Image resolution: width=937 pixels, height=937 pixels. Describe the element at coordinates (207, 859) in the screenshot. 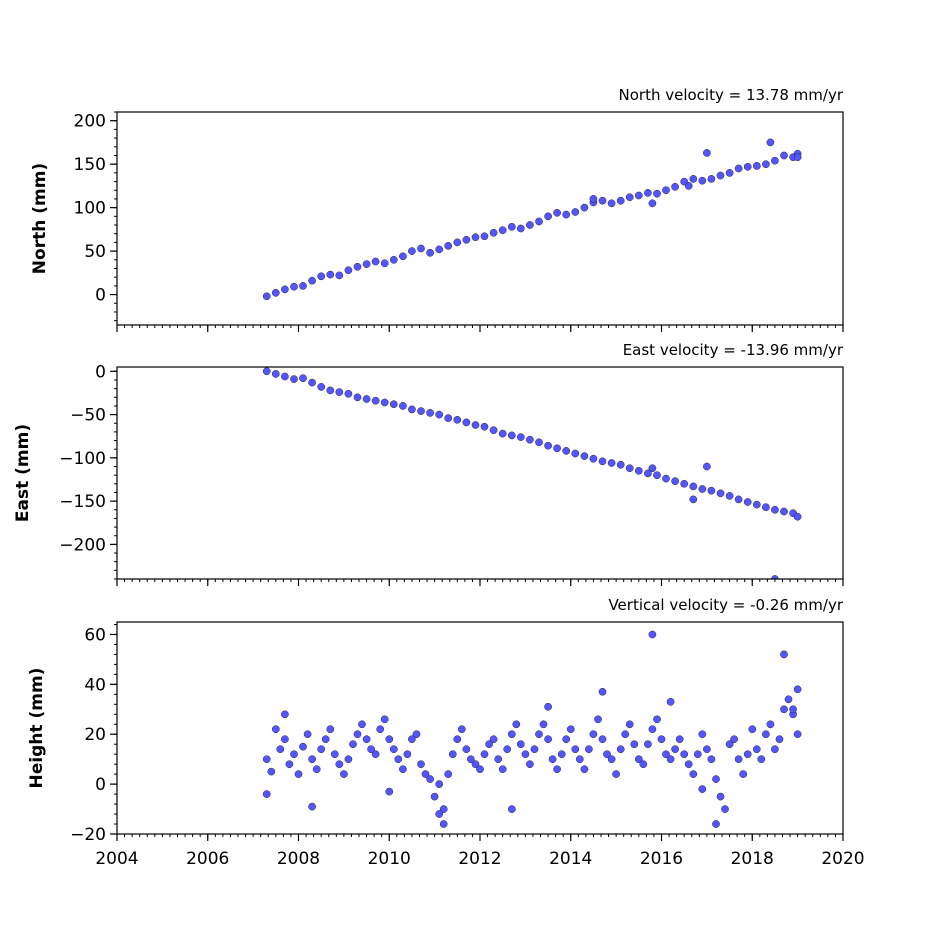

I see `height-x-tick-label: 2006` at that location.